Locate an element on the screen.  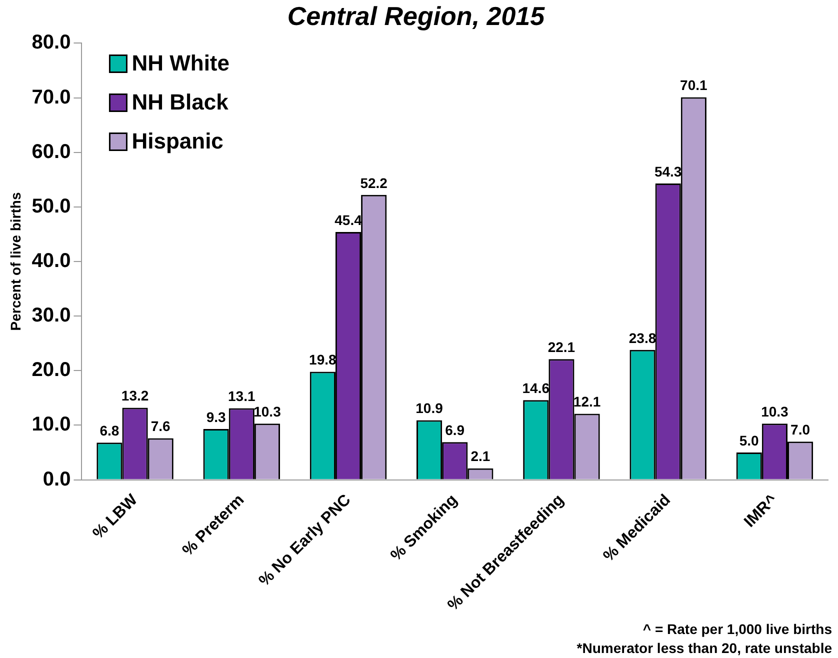
data-label: 54.3 is located at coordinates (668, 171).